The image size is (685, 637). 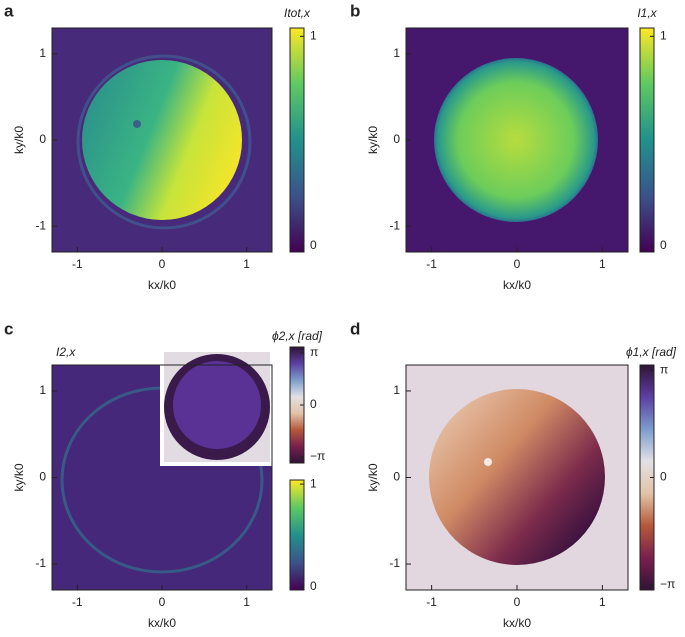 What do you see at coordinates (517, 140) in the screenshot?
I see `image-b` at bounding box center [517, 140].